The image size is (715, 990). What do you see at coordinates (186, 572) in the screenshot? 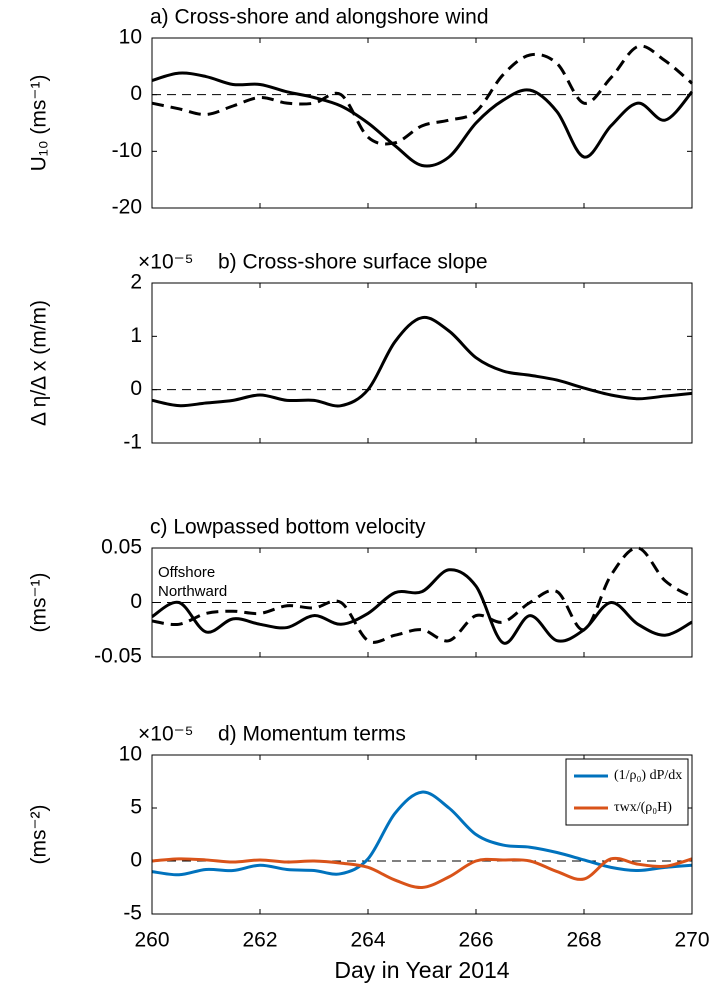
I see `annotation: Offshore` at bounding box center [186, 572].